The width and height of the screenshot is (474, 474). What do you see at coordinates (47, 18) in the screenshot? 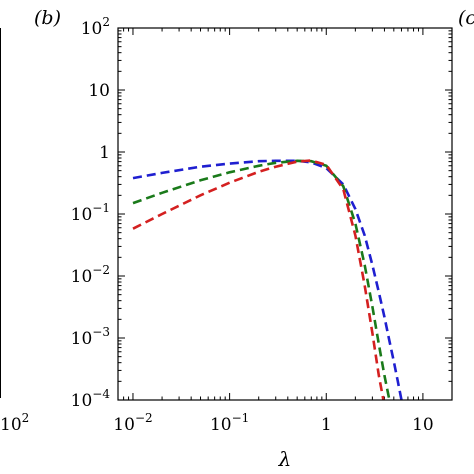
I see `panel-label: (b)` at bounding box center [47, 18].